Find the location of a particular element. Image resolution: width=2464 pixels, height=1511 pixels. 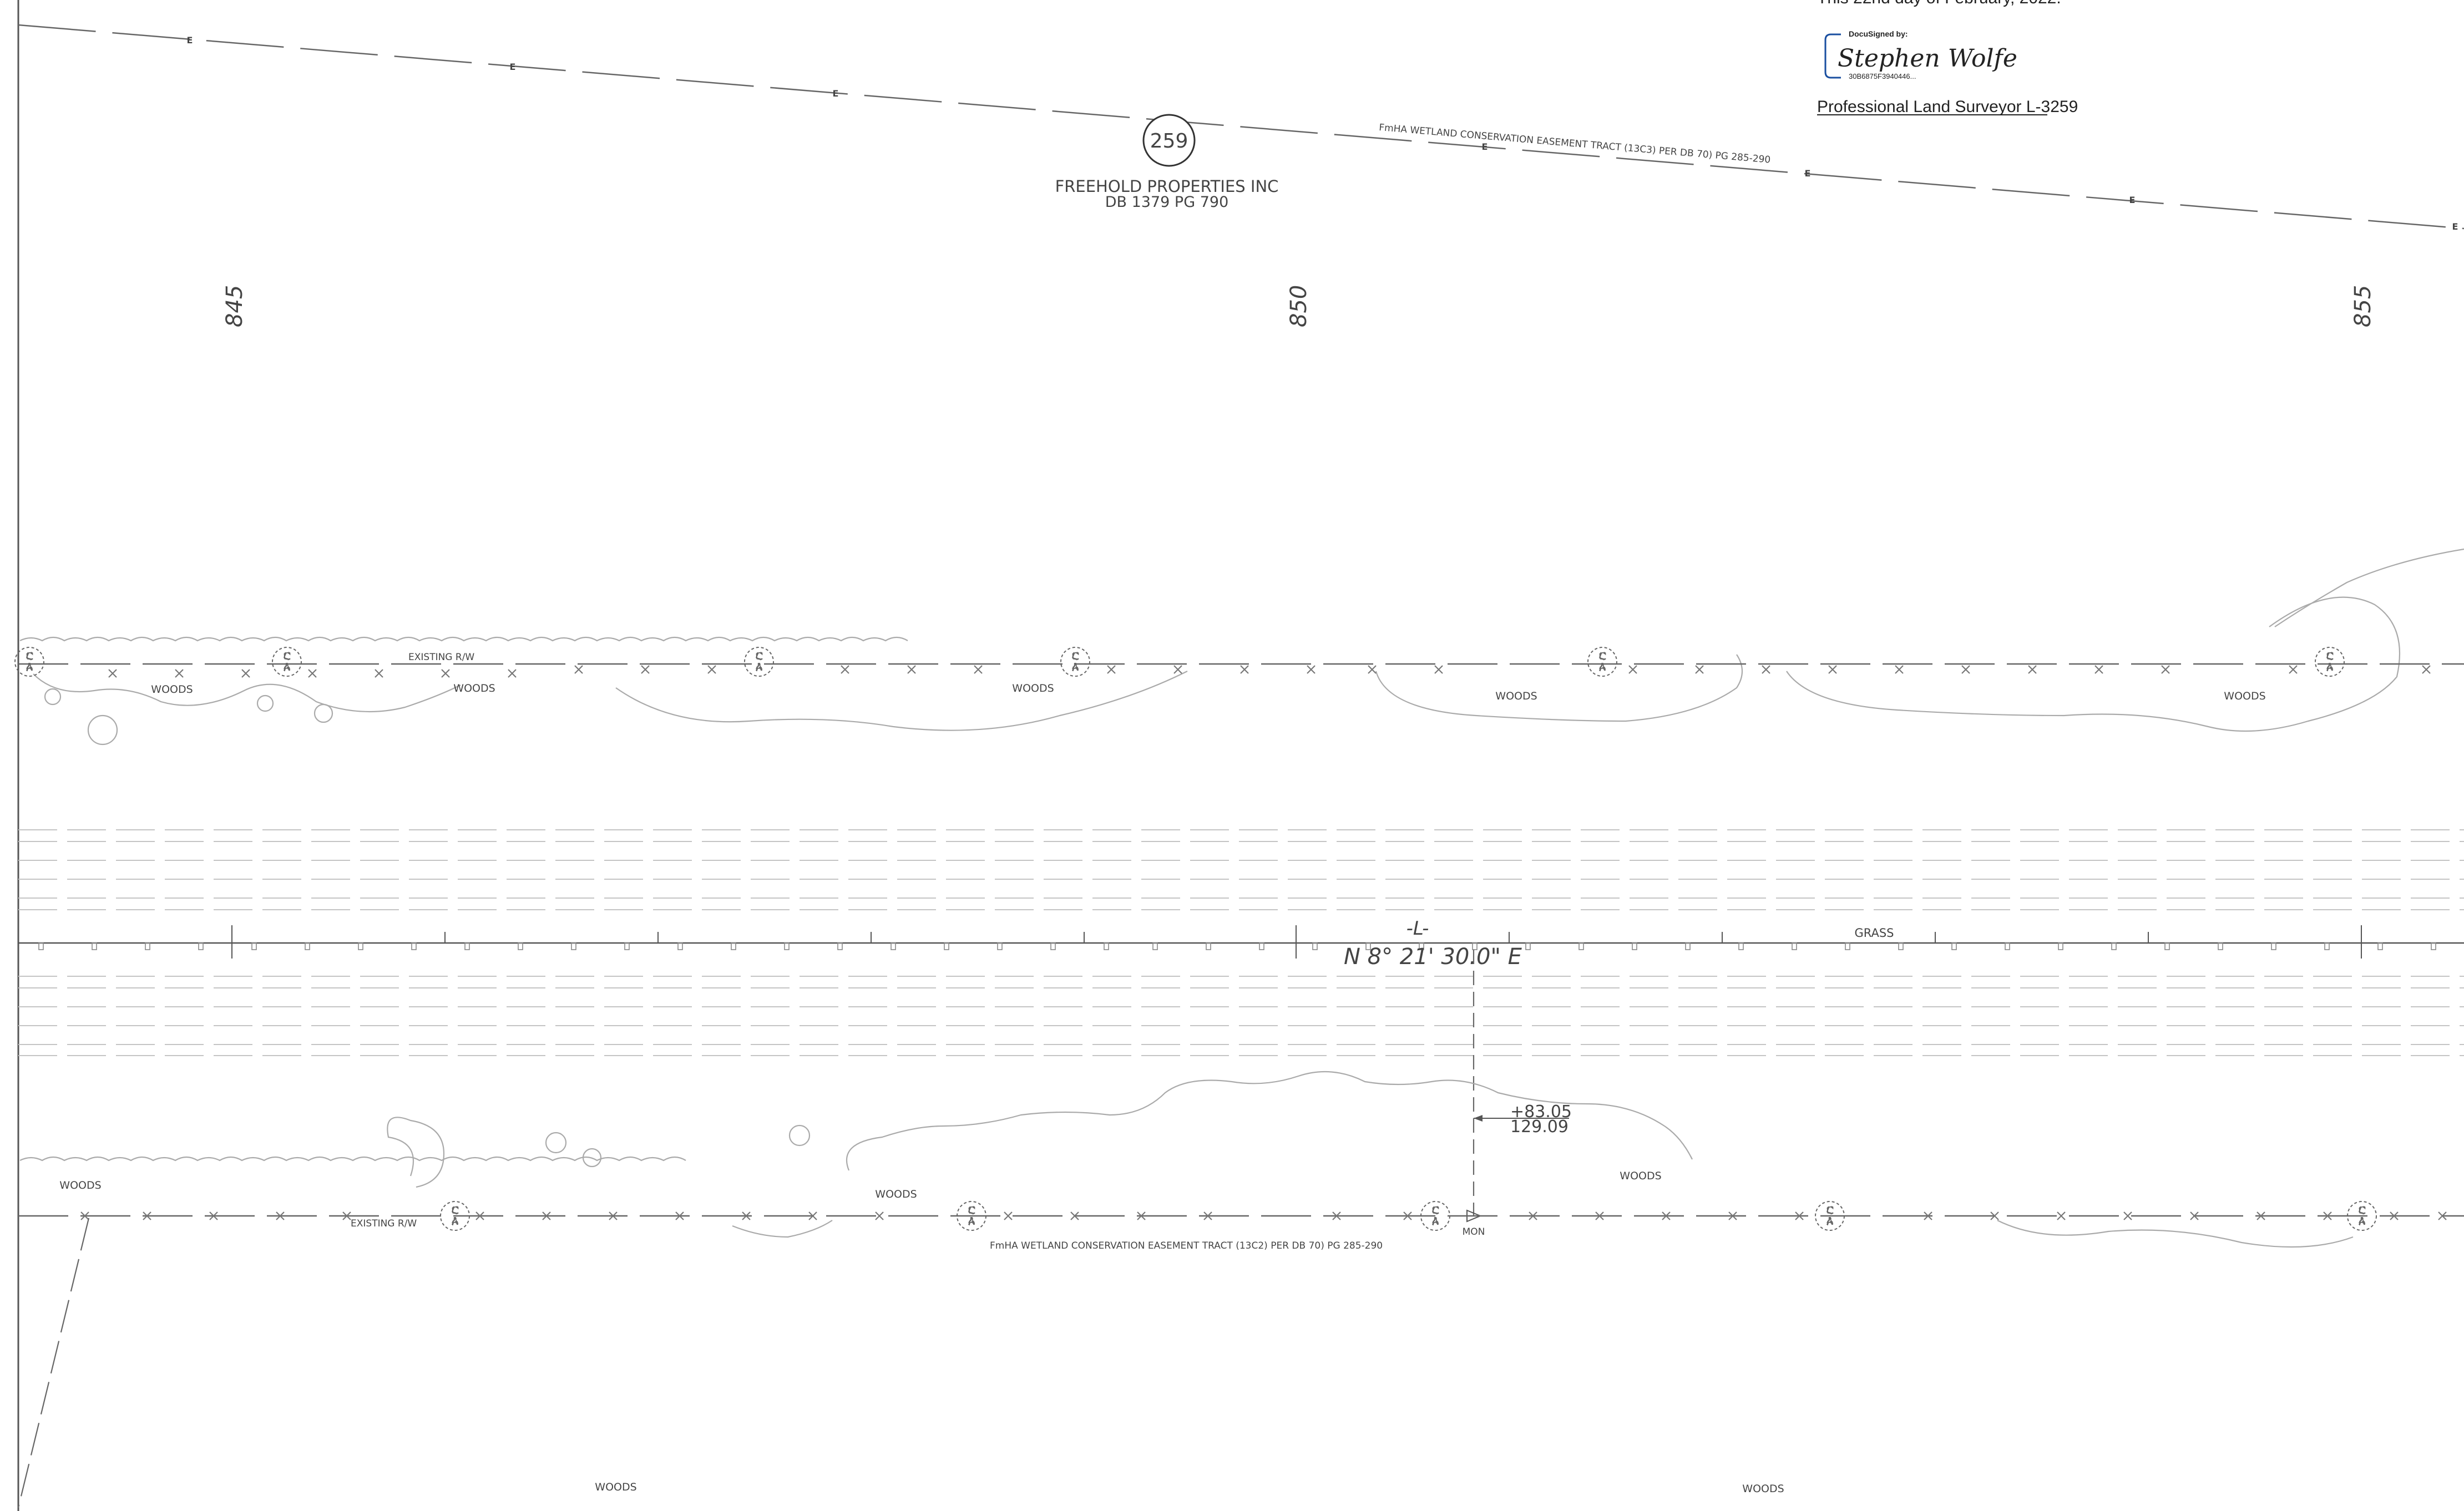

station-offset: +83.05 is located at coordinates (1541, 1112).